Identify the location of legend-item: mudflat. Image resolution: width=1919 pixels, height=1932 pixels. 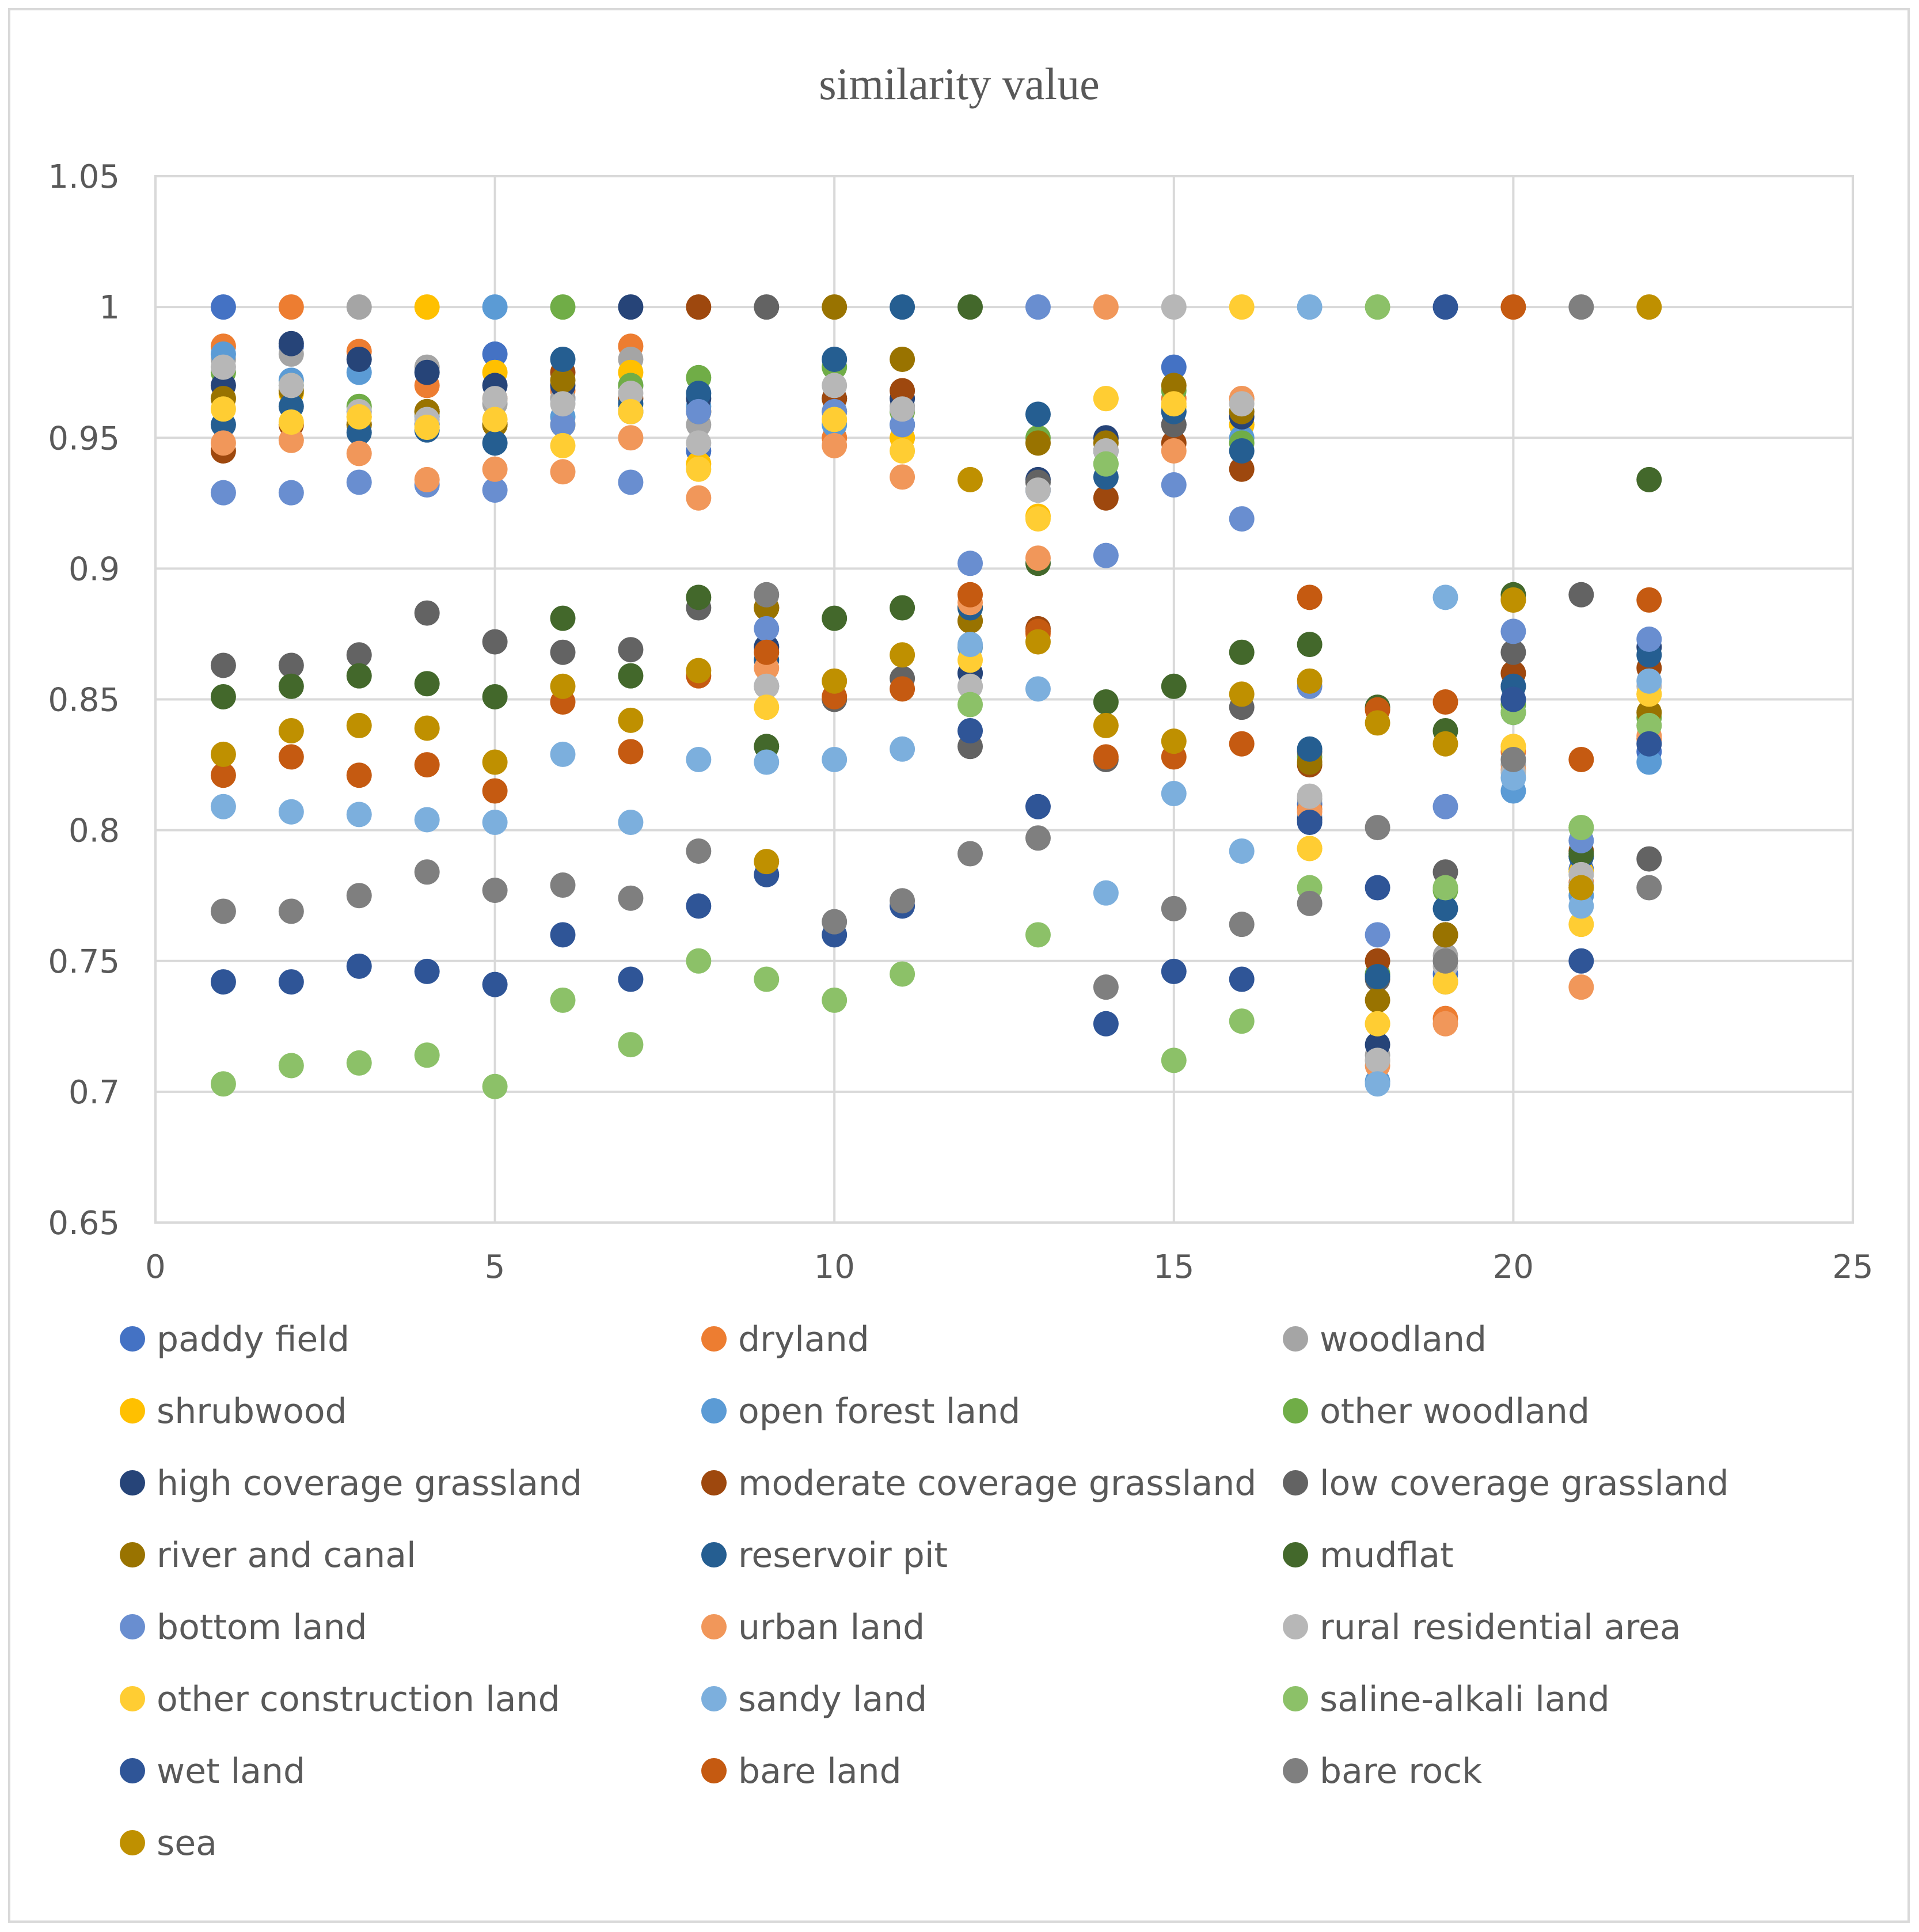
(1369, 1555).